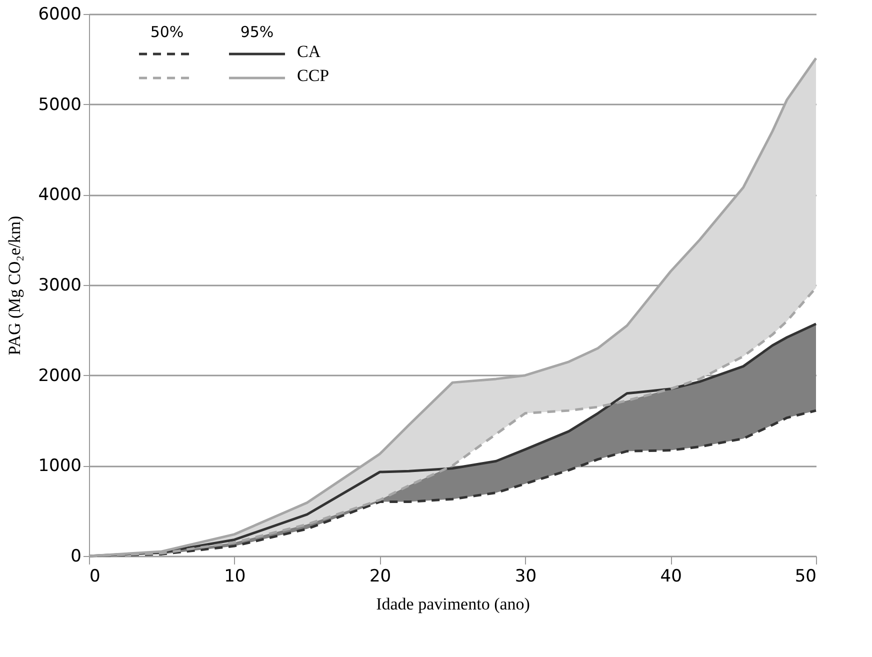 The width and height of the screenshot is (872, 657). What do you see at coordinates (60, 466) in the screenshot?
I see `y-tick-label: 1000` at bounding box center [60, 466].